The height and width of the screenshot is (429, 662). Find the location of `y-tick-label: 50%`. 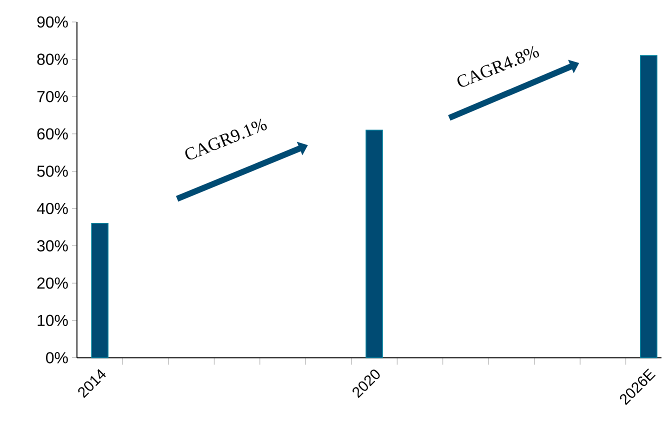

y-tick-label: 50% is located at coordinates (52, 171).